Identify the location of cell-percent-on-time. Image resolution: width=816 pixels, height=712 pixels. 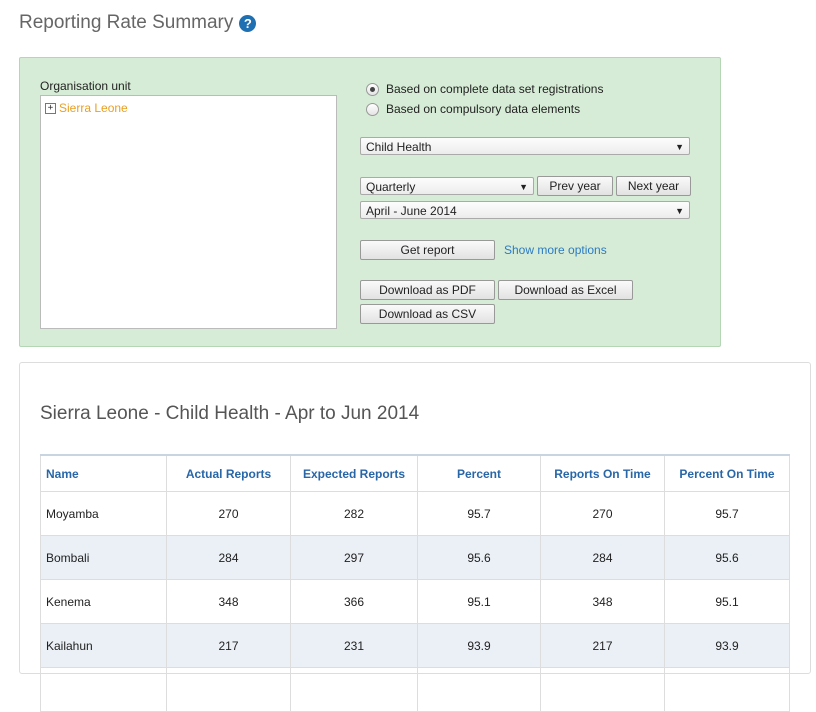
(727, 689).